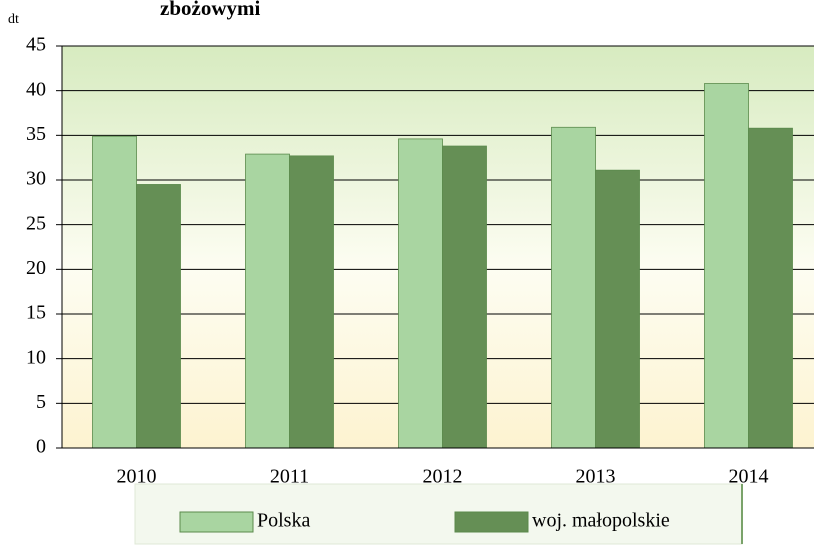 Image resolution: width=814 pixels, height=548 pixels. What do you see at coordinates (210, 10) in the screenshot?
I see `chart-title: zbożowymi` at bounding box center [210, 10].